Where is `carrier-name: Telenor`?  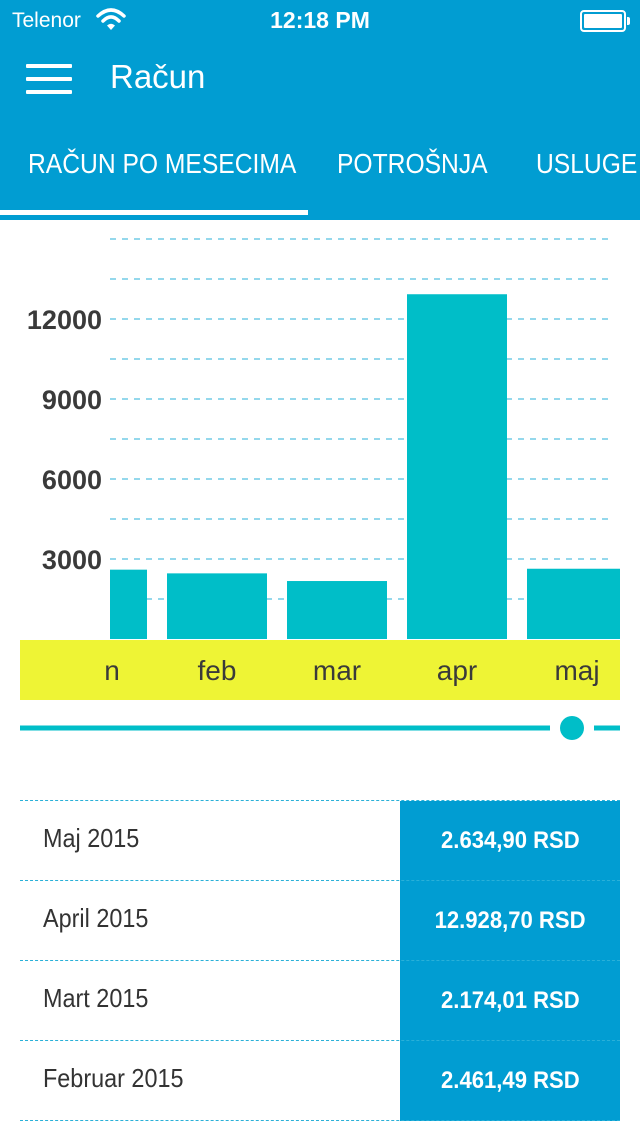
carrier-name: Telenor is located at coordinates (46, 20).